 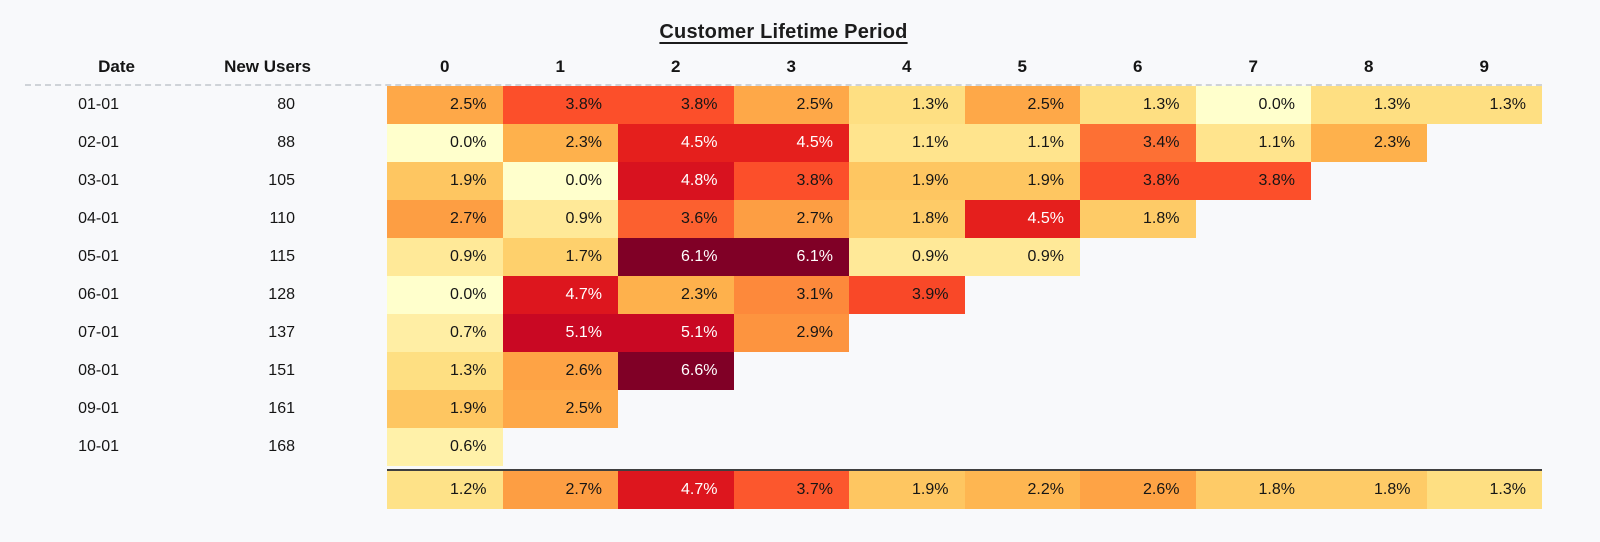 I want to click on heatmap-cell: 3.1%, so click(x=791, y=295).